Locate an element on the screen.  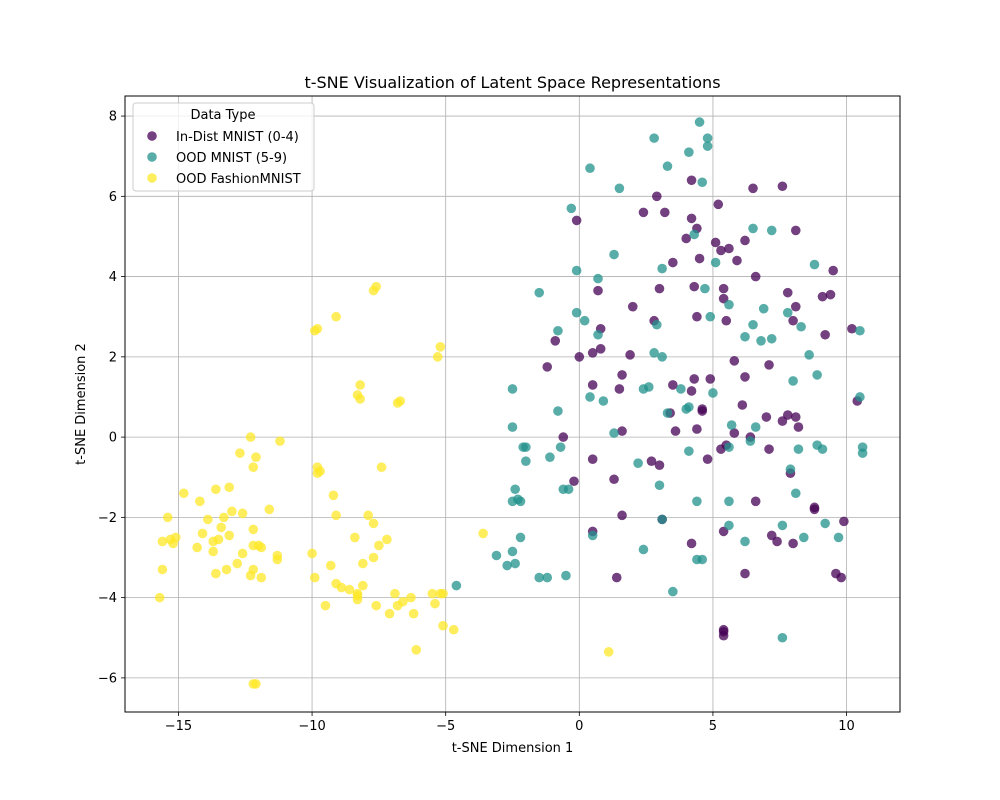
y-tick-label: 8 is located at coordinates (113, 117).